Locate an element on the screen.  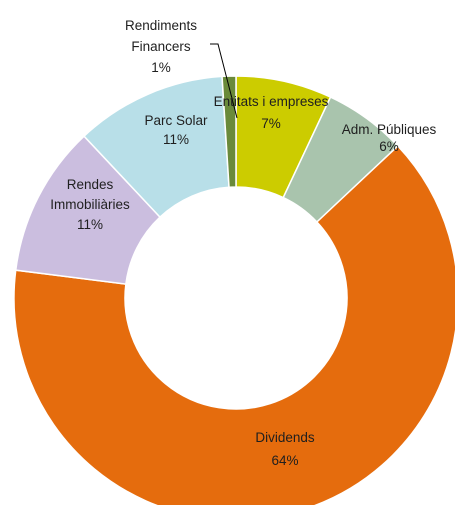
leader-line-rendiments-financers is located at coordinates (224, 81).